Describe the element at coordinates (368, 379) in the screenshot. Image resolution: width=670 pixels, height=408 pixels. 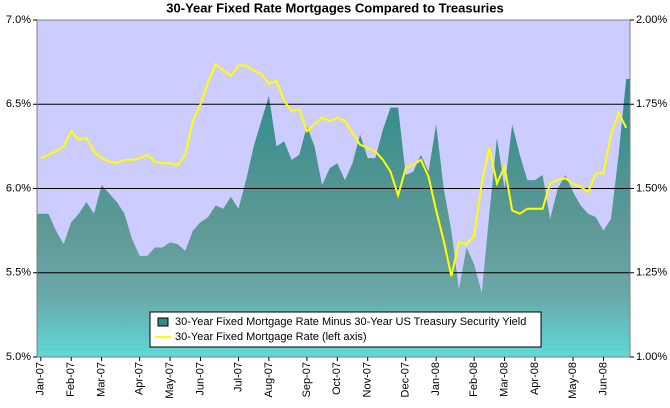
I see `x-tick-label: Nov-07` at that location.